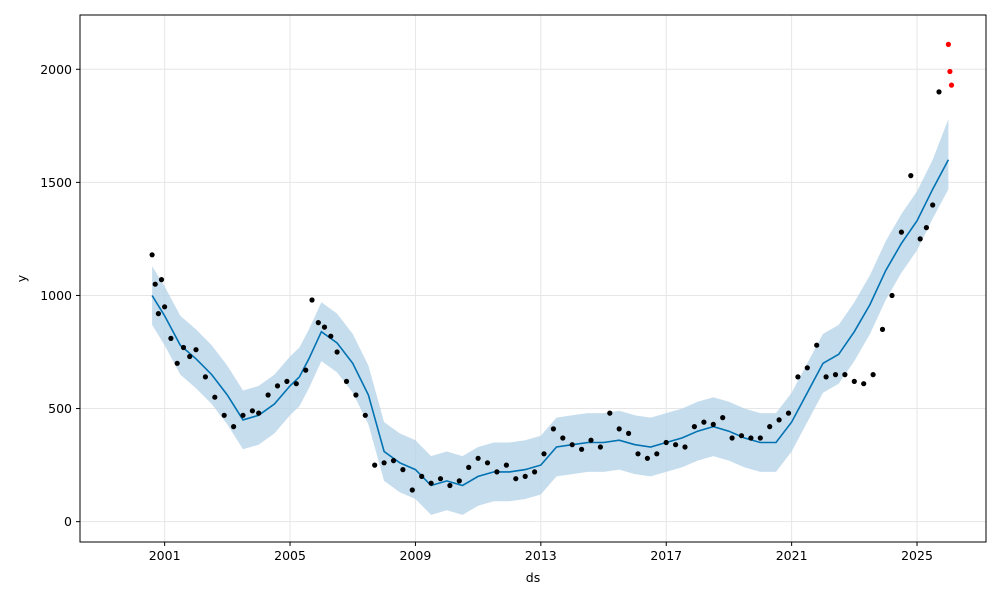 The height and width of the screenshot is (600, 1000). What do you see at coordinates (56, 69) in the screenshot?
I see `y-tick-label: 2000` at bounding box center [56, 69].